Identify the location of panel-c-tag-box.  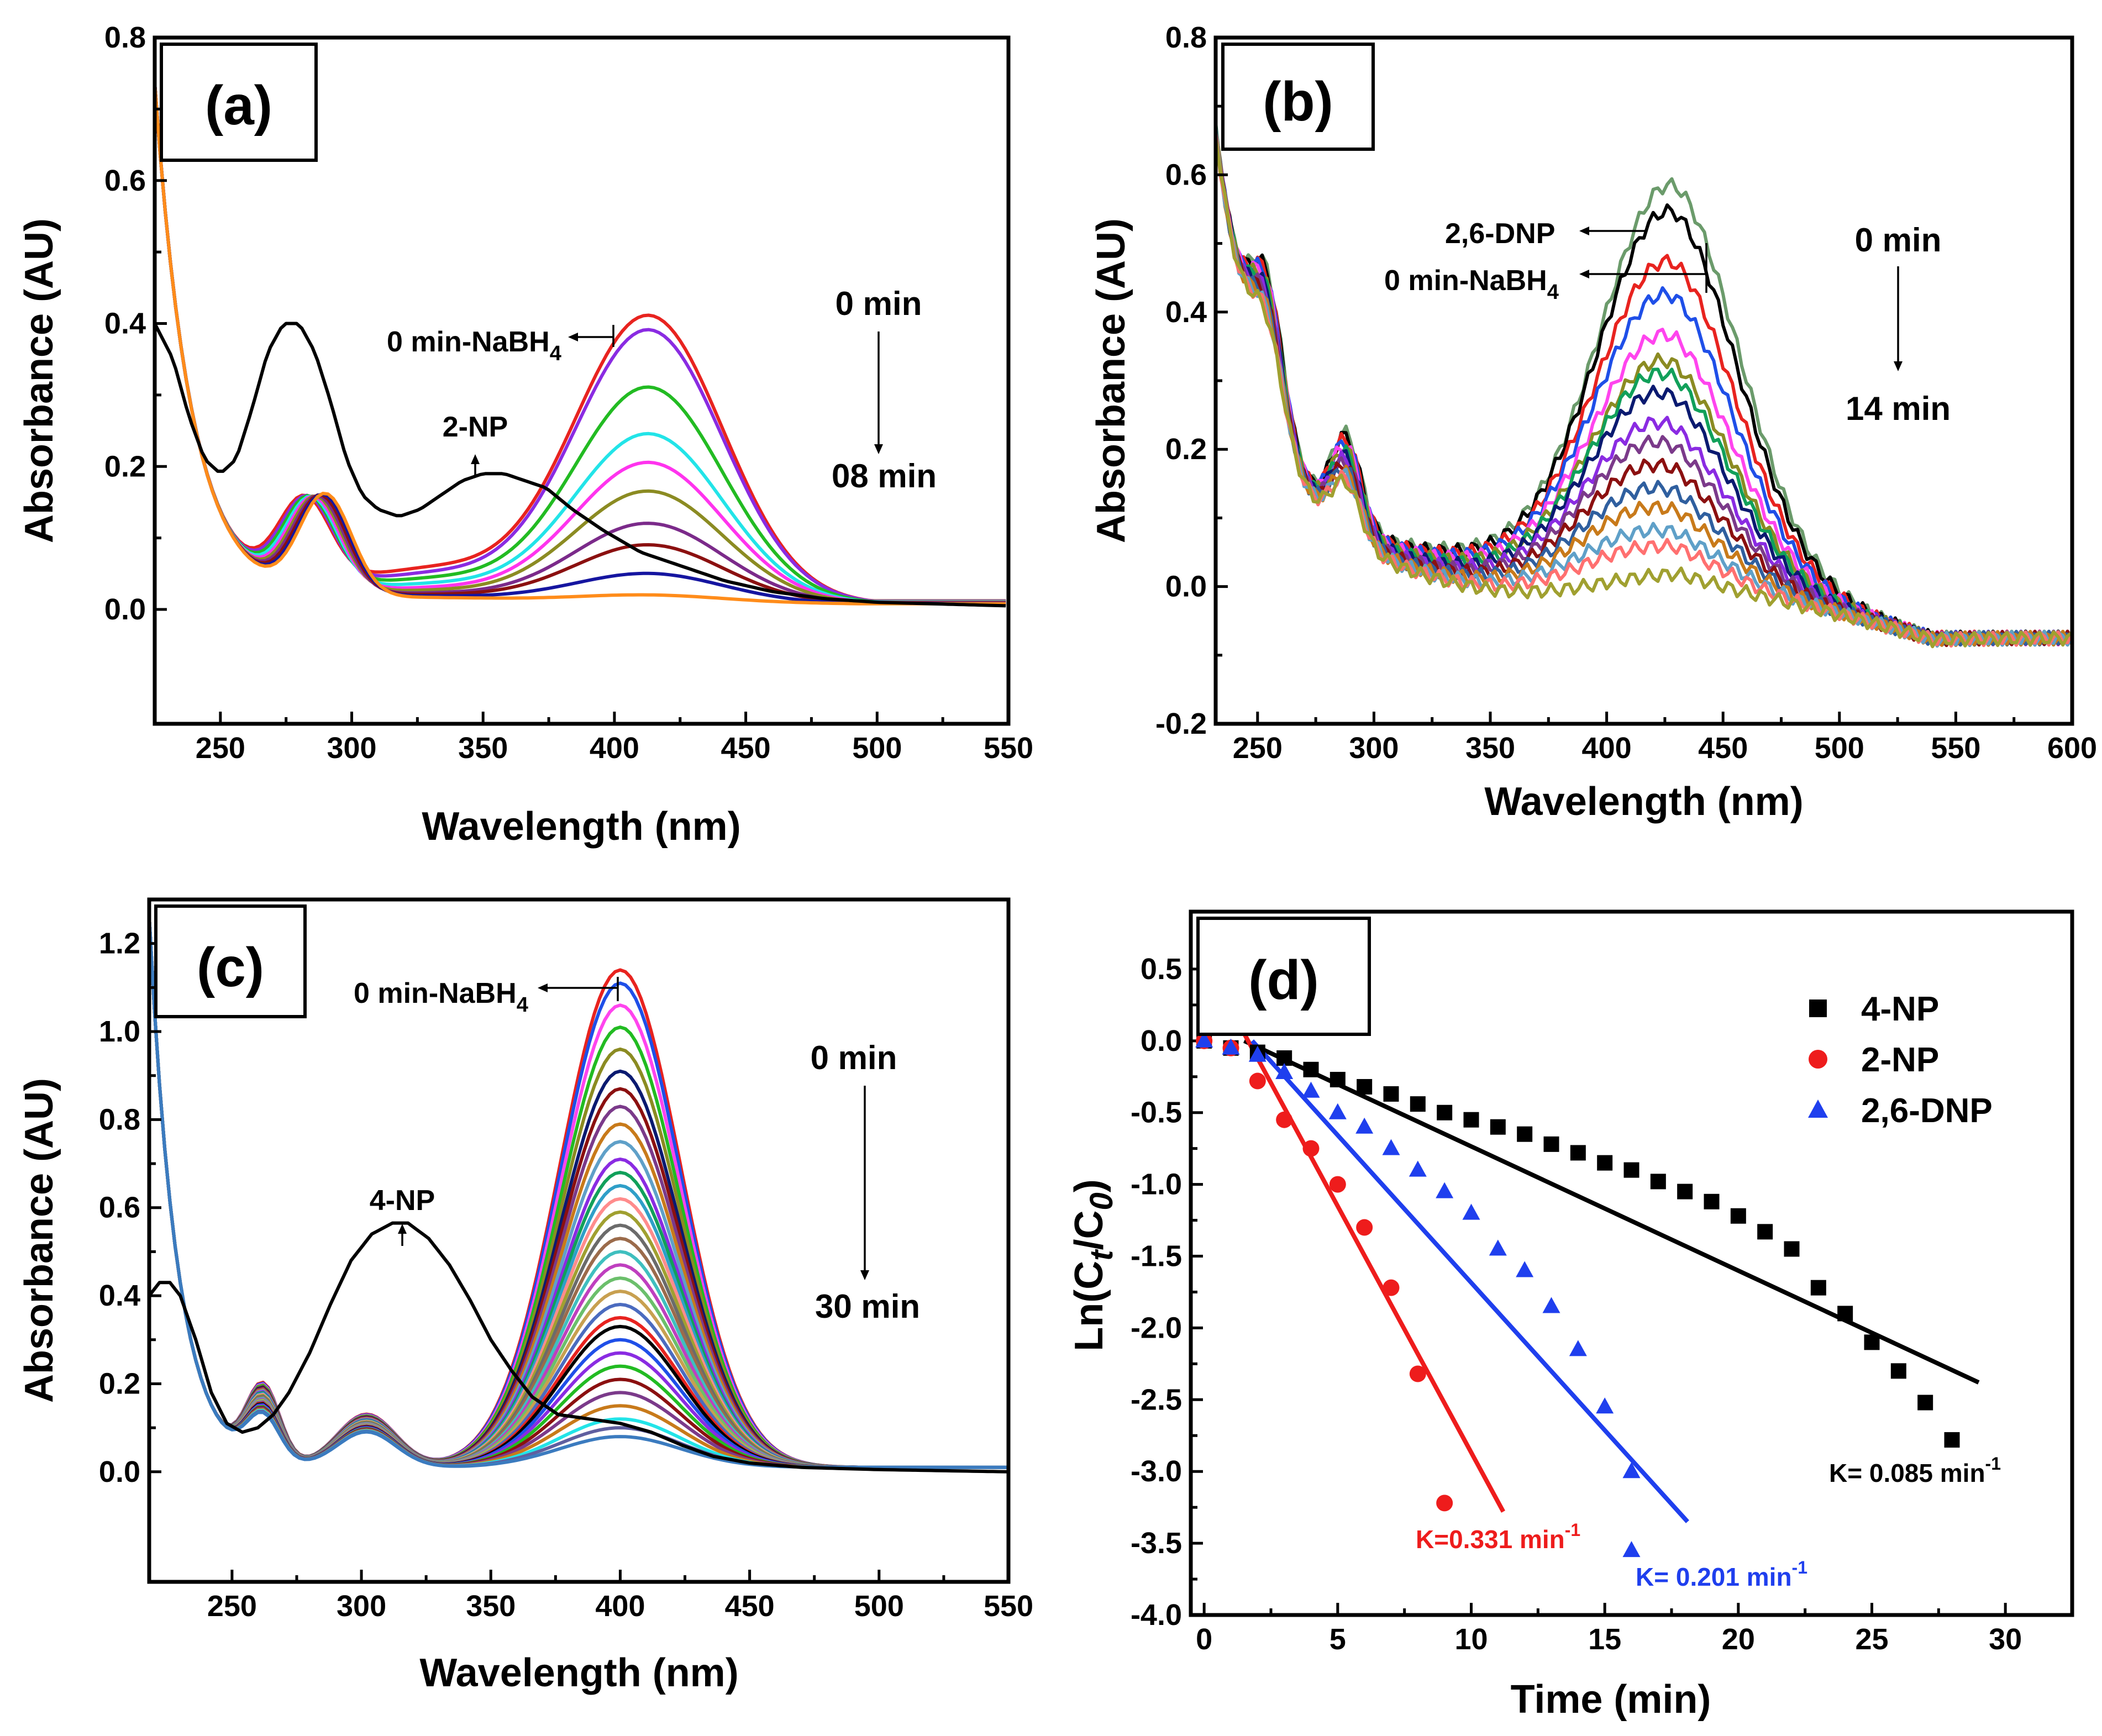
(230, 961).